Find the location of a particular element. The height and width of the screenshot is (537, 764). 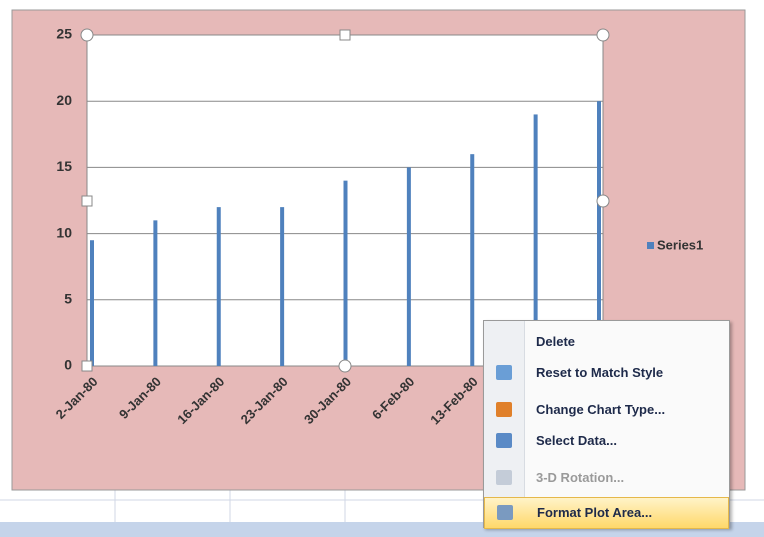

y-tick-label: 25 is located at coordinates (64, 34).